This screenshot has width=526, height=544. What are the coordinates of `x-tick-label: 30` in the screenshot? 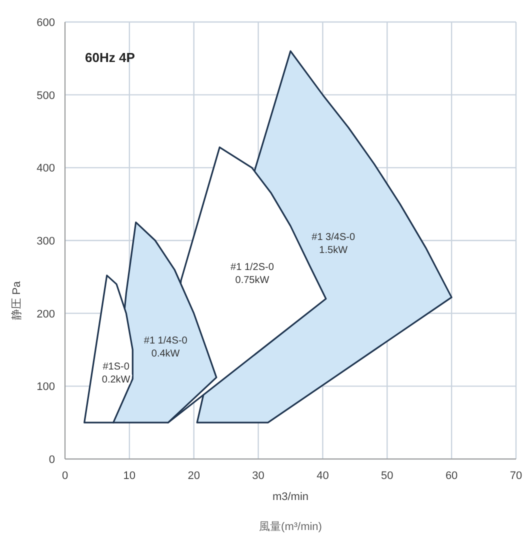 It's located at (258, 476).